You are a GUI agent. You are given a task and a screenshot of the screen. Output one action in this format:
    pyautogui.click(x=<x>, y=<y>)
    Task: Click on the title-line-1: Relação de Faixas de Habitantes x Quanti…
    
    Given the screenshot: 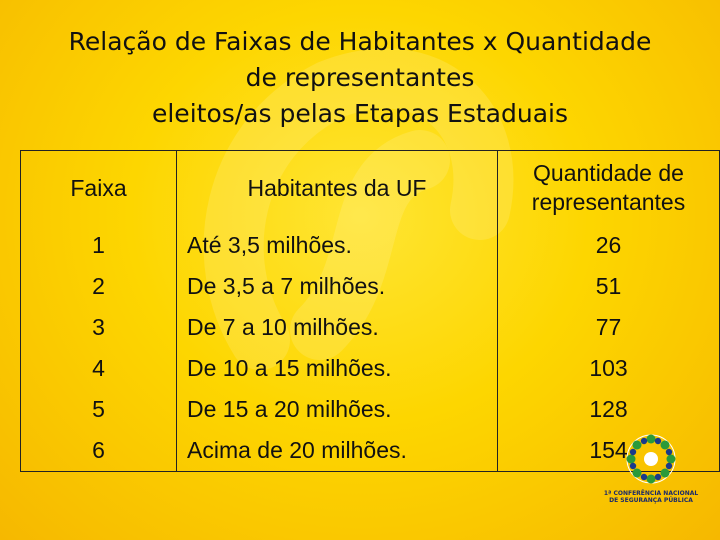 What is the action you would take?
    pyautogui.click(x=360, y=41)
    